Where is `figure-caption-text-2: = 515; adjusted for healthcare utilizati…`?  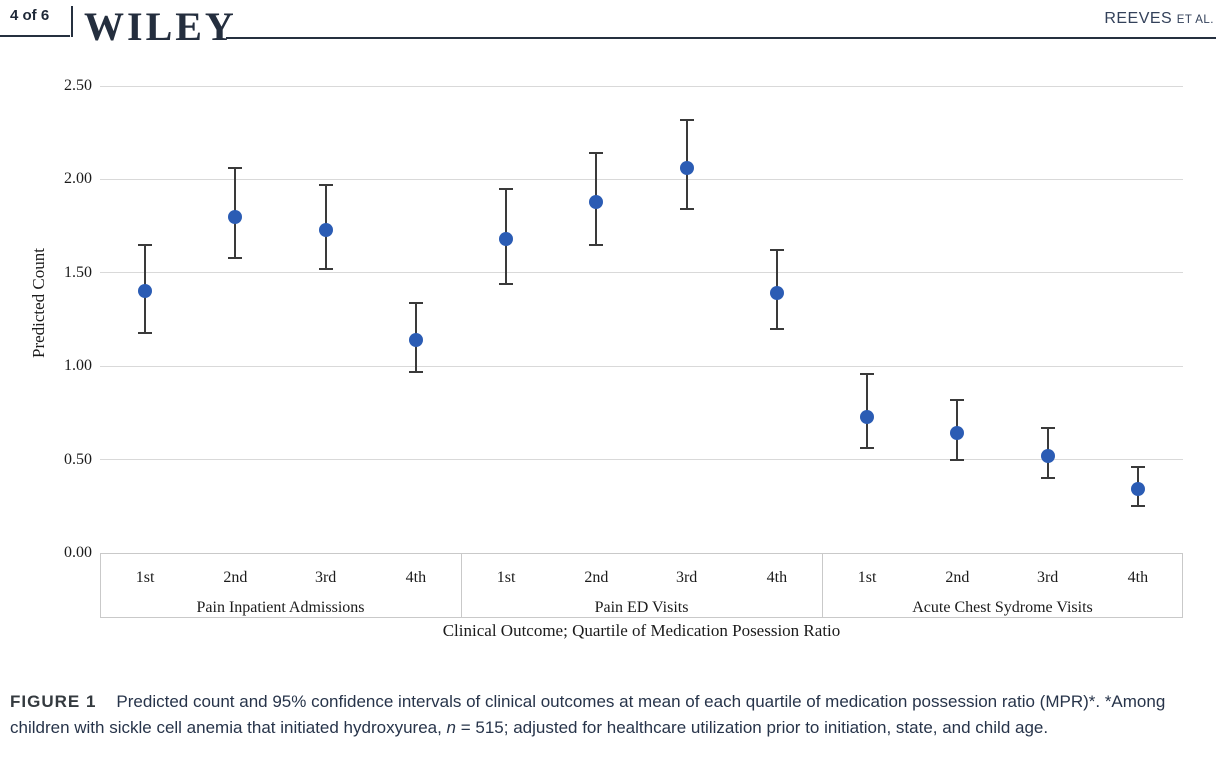 figure-caption-text-2: = 515; adjusted for healthcare utilizati… is located at coordinates (752, 727).